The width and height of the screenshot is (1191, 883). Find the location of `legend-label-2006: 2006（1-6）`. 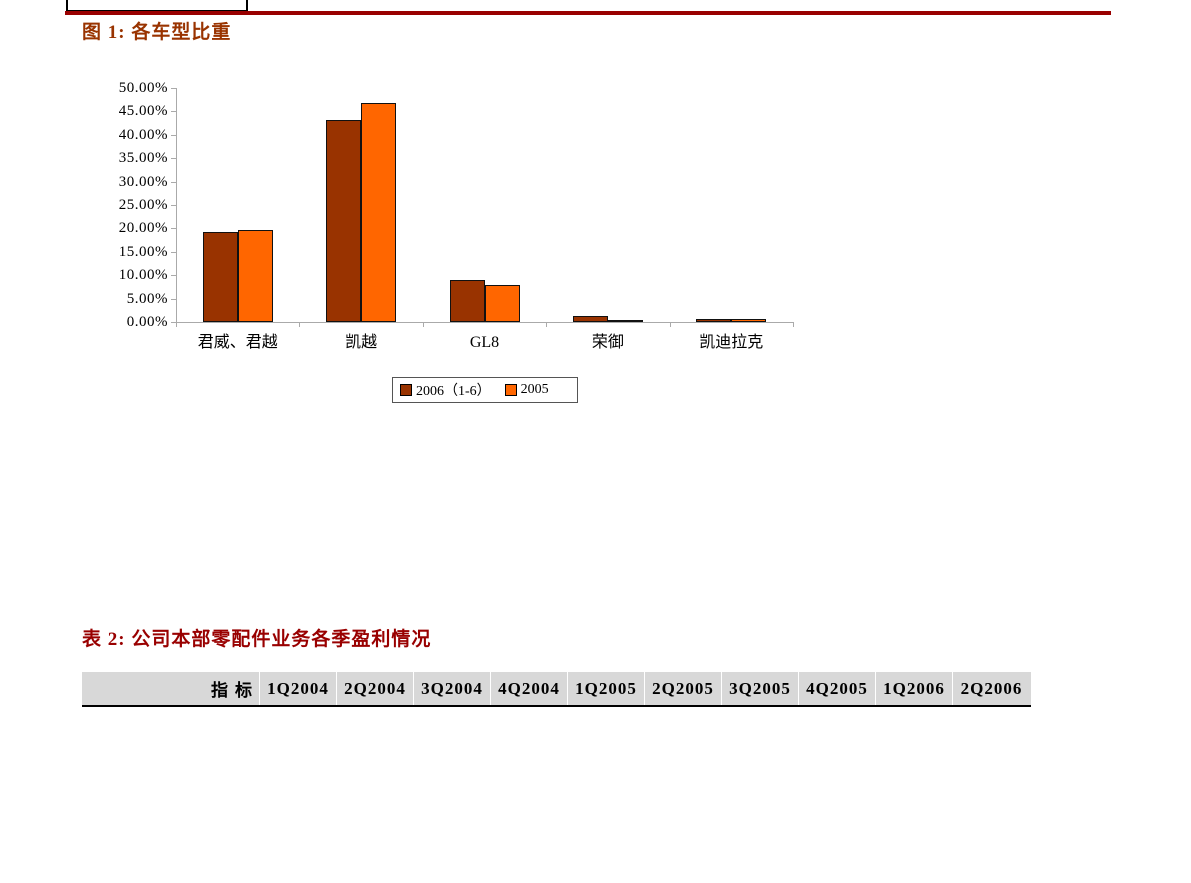

legend-label-2006: 2006（1-6） is located at coordinates (453, 391).